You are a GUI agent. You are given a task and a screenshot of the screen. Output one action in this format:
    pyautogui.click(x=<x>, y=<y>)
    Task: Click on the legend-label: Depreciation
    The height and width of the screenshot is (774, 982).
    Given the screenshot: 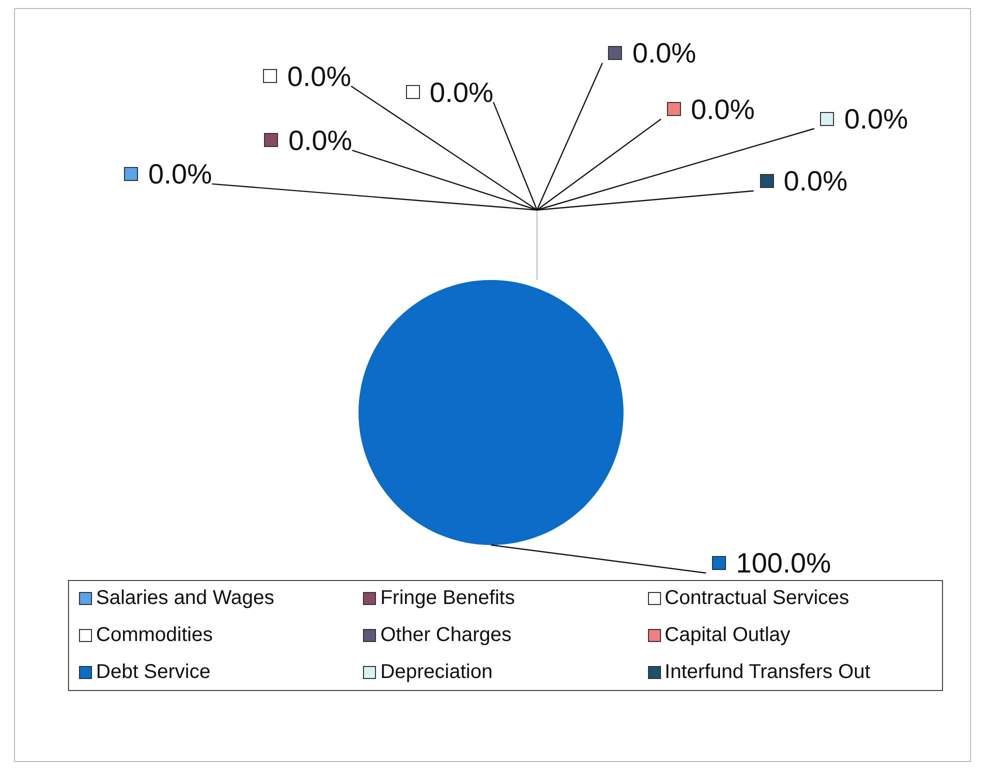 What is the action you would take?
    pyautogui.click(x=436, y=672)
    